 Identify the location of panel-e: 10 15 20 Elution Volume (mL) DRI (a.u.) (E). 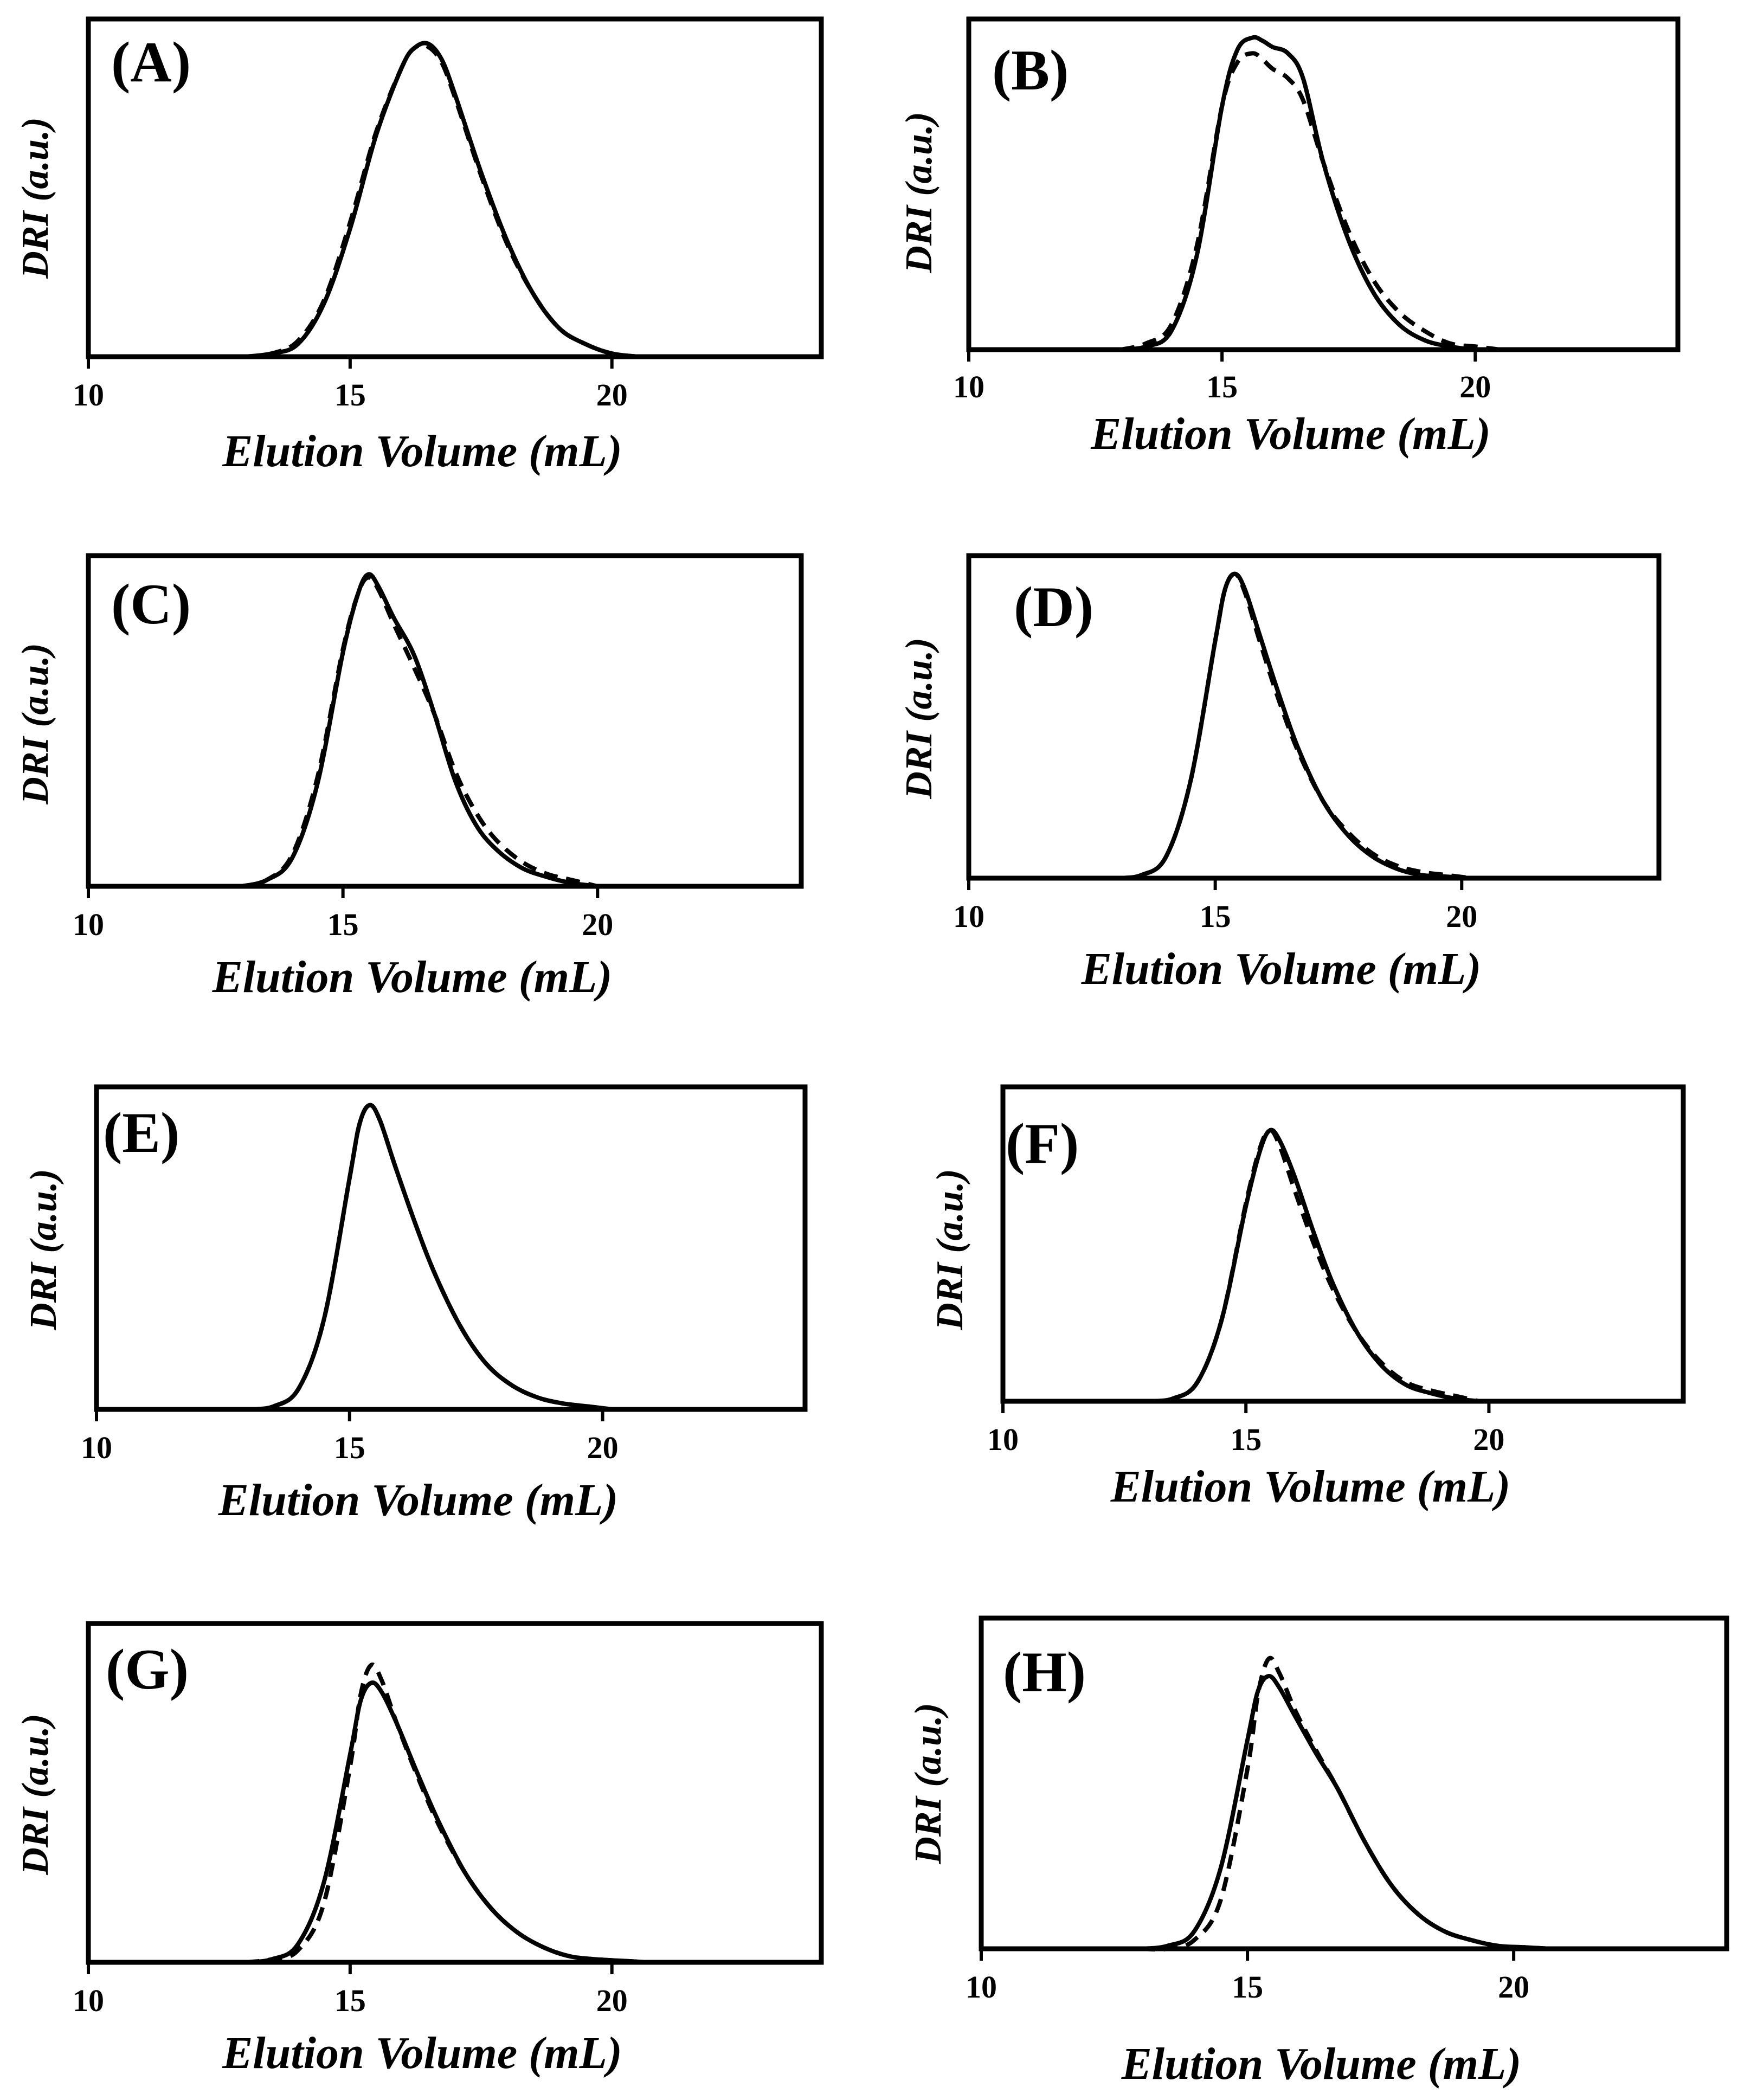
(415, 1305).